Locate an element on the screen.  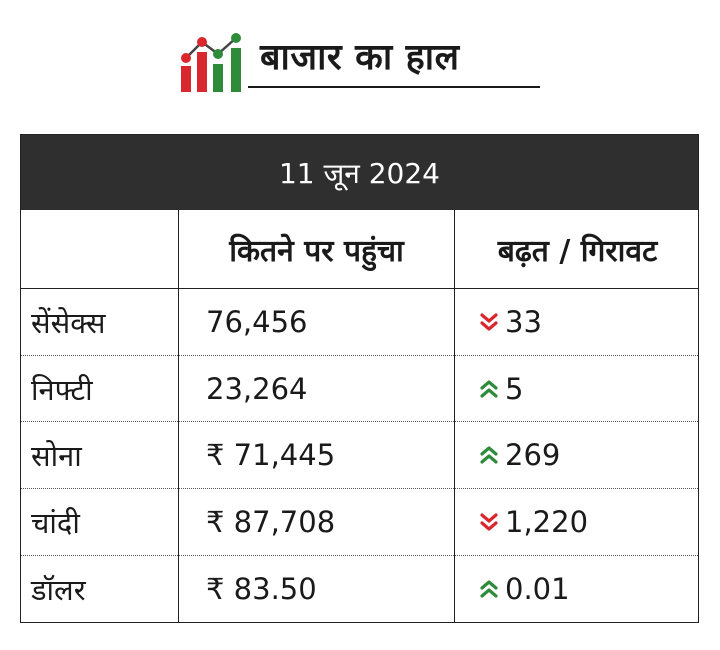
row-name: डॉलर is located at coordinates (58, 589).